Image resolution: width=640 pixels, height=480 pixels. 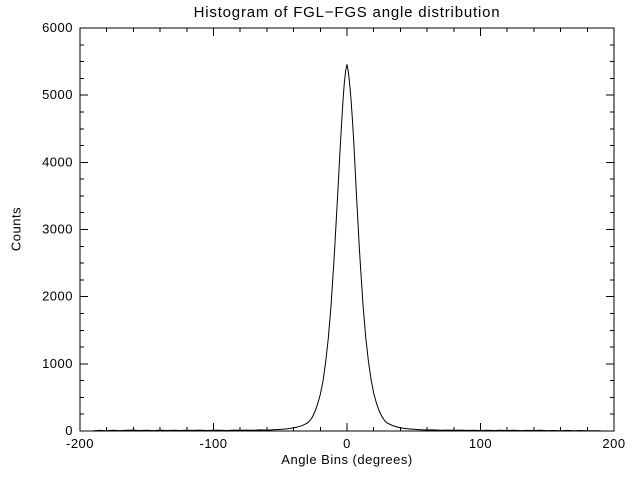 What do you see at coordinates (347, 443) in the screenshot?
I see `x-tick-label: 0` at bounding box center [347, 443].